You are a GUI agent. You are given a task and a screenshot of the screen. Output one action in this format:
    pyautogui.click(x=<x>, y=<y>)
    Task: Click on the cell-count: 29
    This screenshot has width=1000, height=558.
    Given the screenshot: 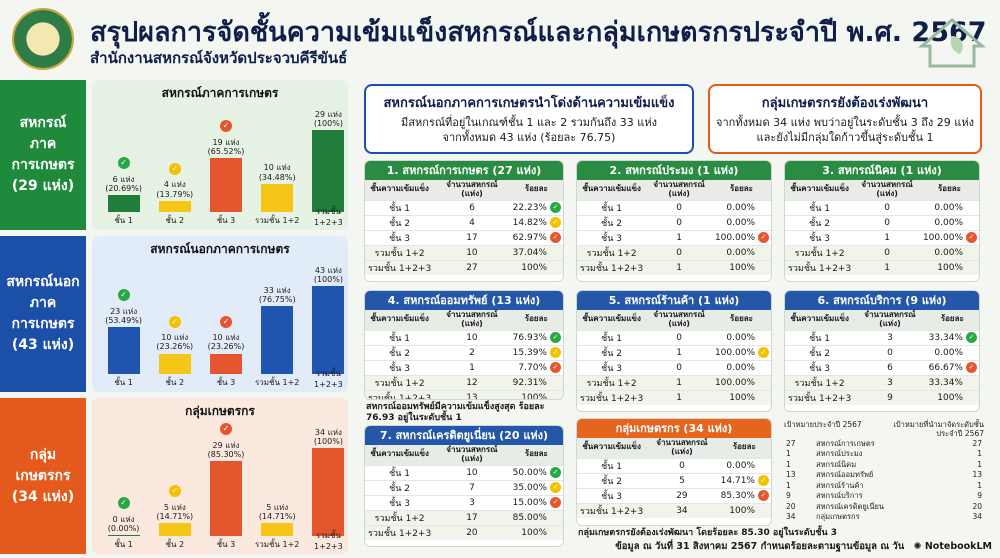 What is the action you would take?
    pyautogui.click(x=682, y=495)
    